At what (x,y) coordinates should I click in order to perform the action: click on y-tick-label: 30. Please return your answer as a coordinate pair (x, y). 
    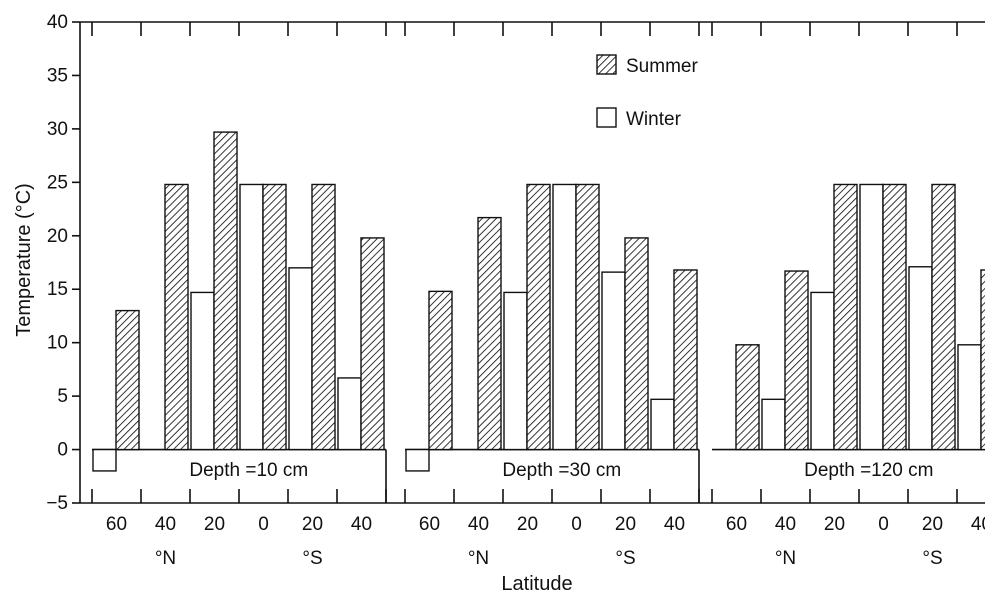
    Looking at the image, I should click on (57, 129).